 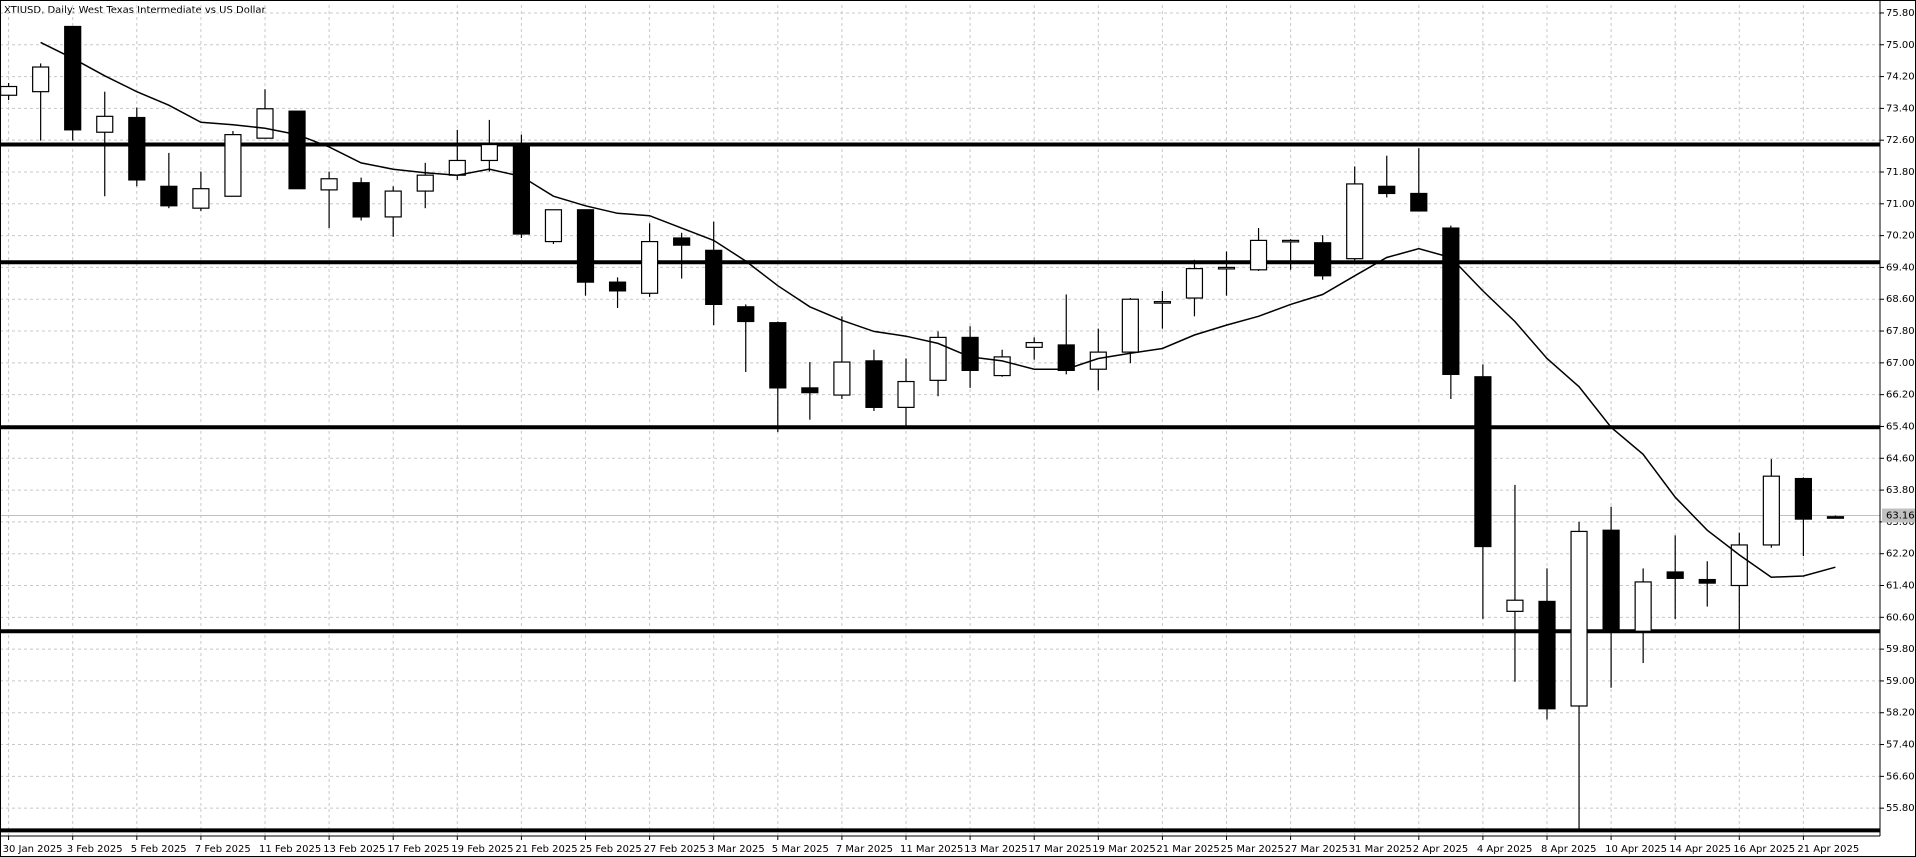 What do you see at coordinates (611, 849) in the screenshot?
I see `x-tick-label: 25 Feb 2025` at bounding box center [611, 849].